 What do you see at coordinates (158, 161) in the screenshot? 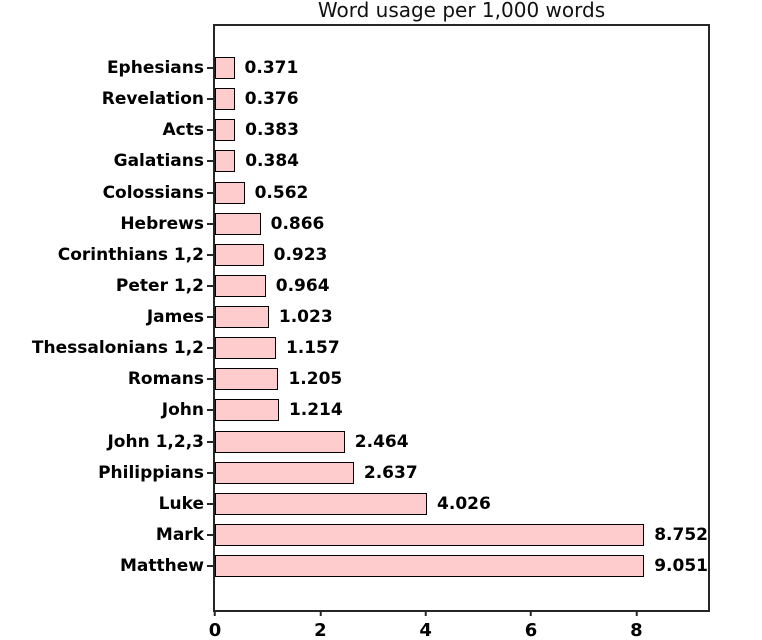
I see `category-label: Galatians` at bounding box center [158, 161].